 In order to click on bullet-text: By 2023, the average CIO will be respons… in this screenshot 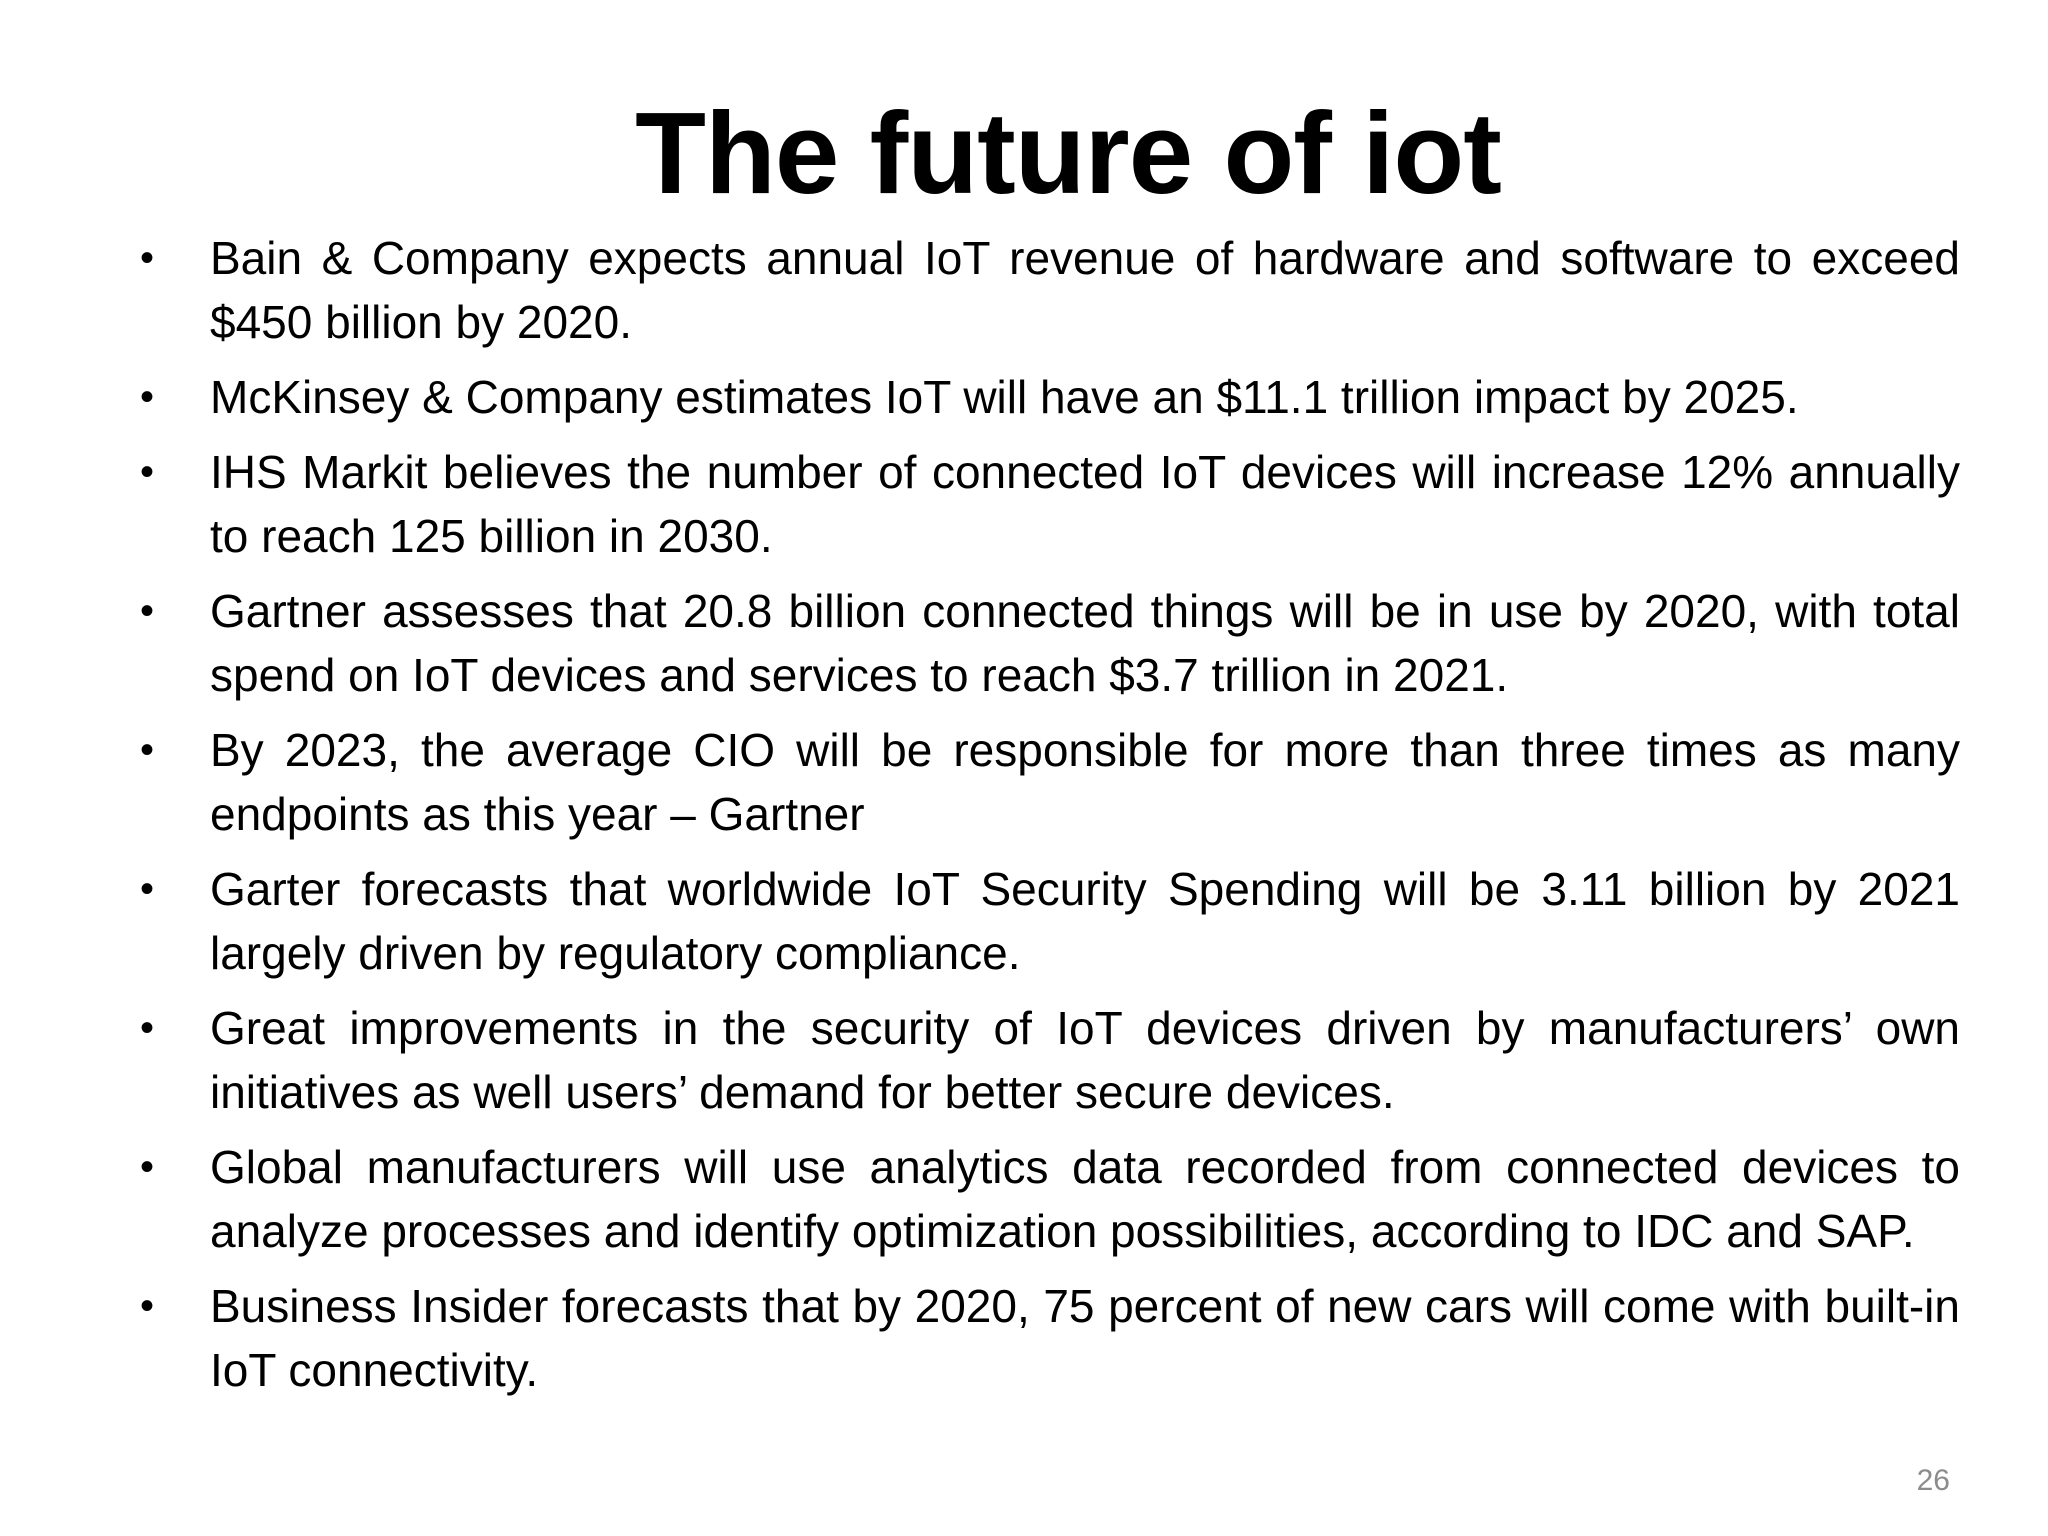, I will do `click(1085, 782)`.